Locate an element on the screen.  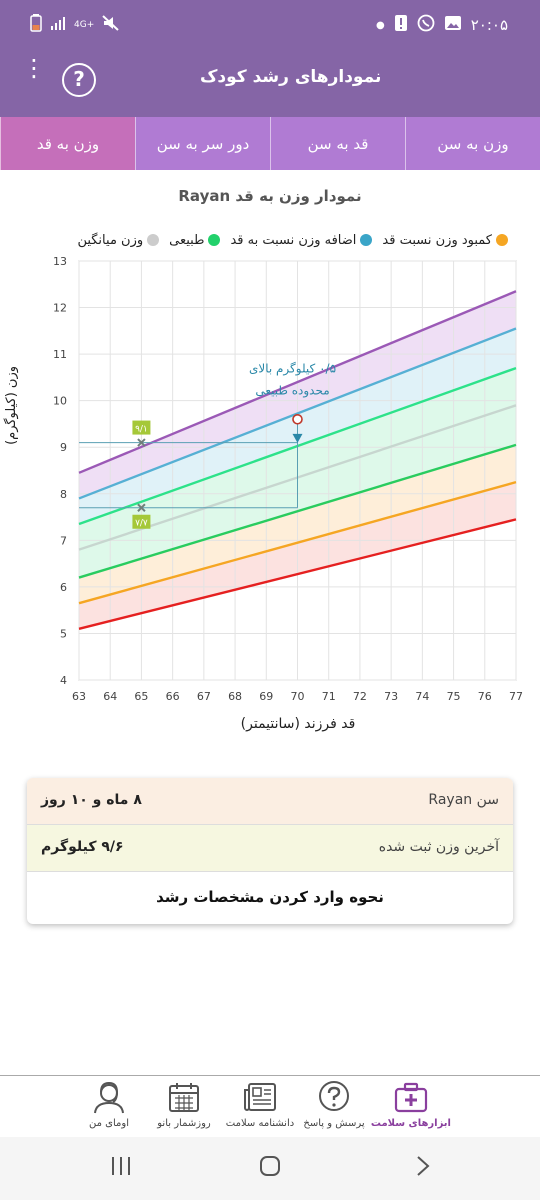
last-weight-value: ۹/۶ کیلوگرم is located at coordinates (82, 847).